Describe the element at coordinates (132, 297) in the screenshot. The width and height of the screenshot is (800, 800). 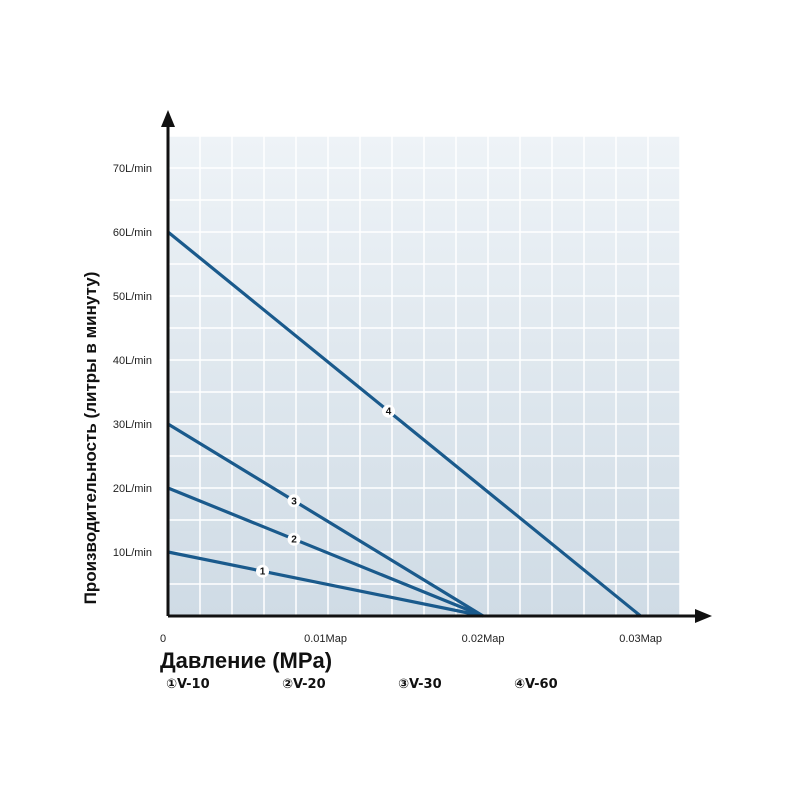
I see `y-tick-label: 50L/min` at that location.